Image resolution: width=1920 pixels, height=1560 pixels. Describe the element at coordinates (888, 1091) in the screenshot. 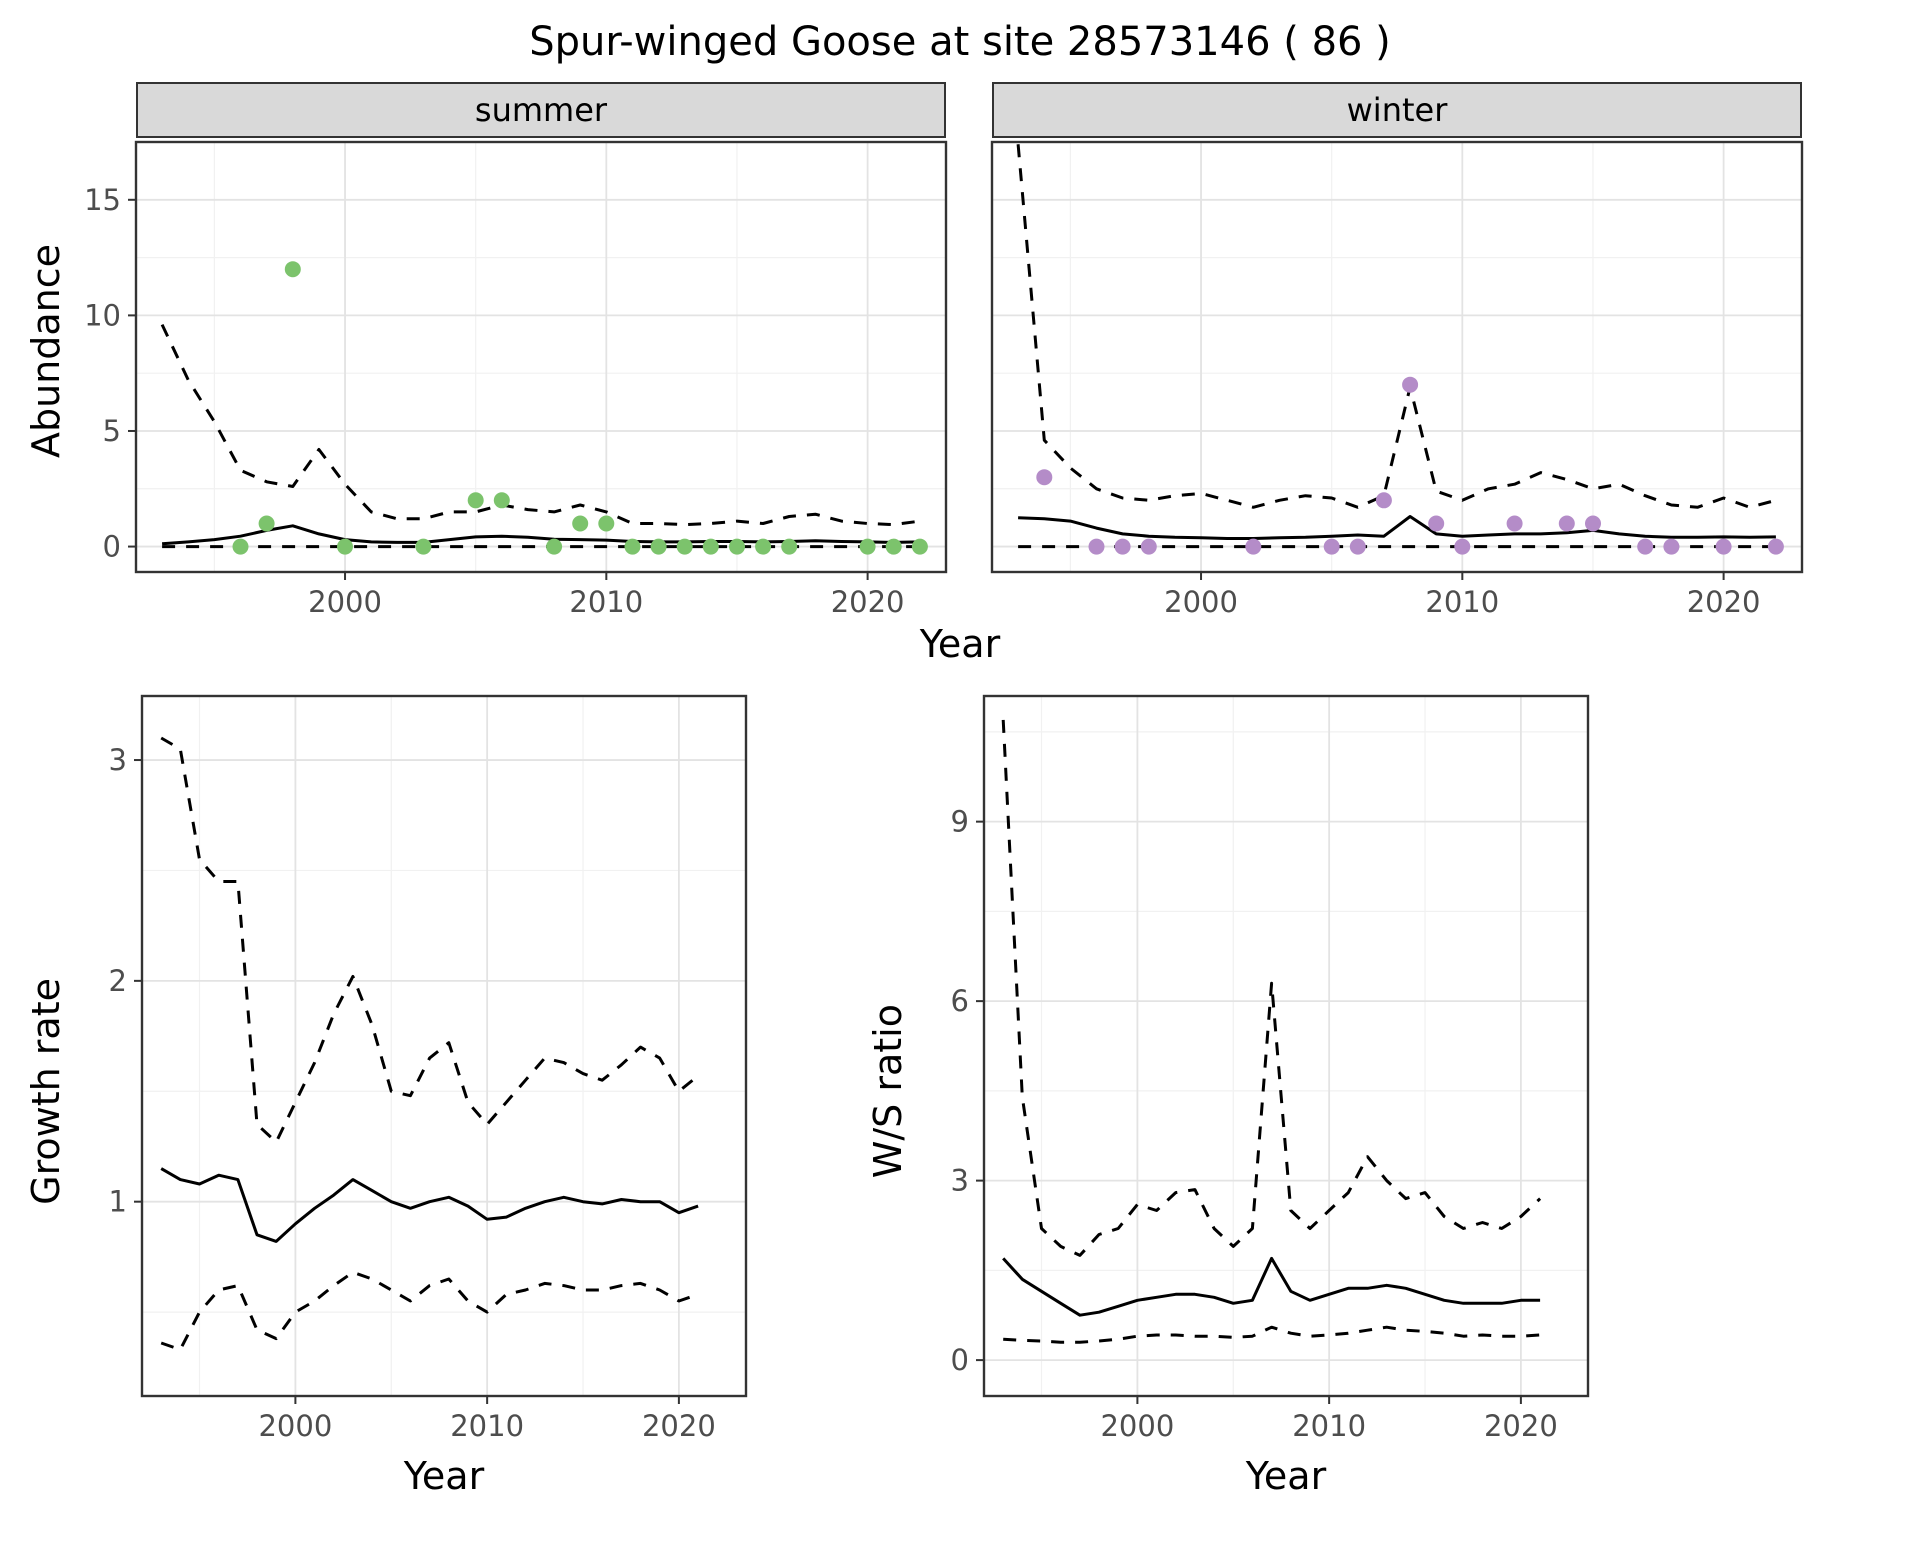

I see `ws-ratio-y-axis-label: W/S ratio` at that location.